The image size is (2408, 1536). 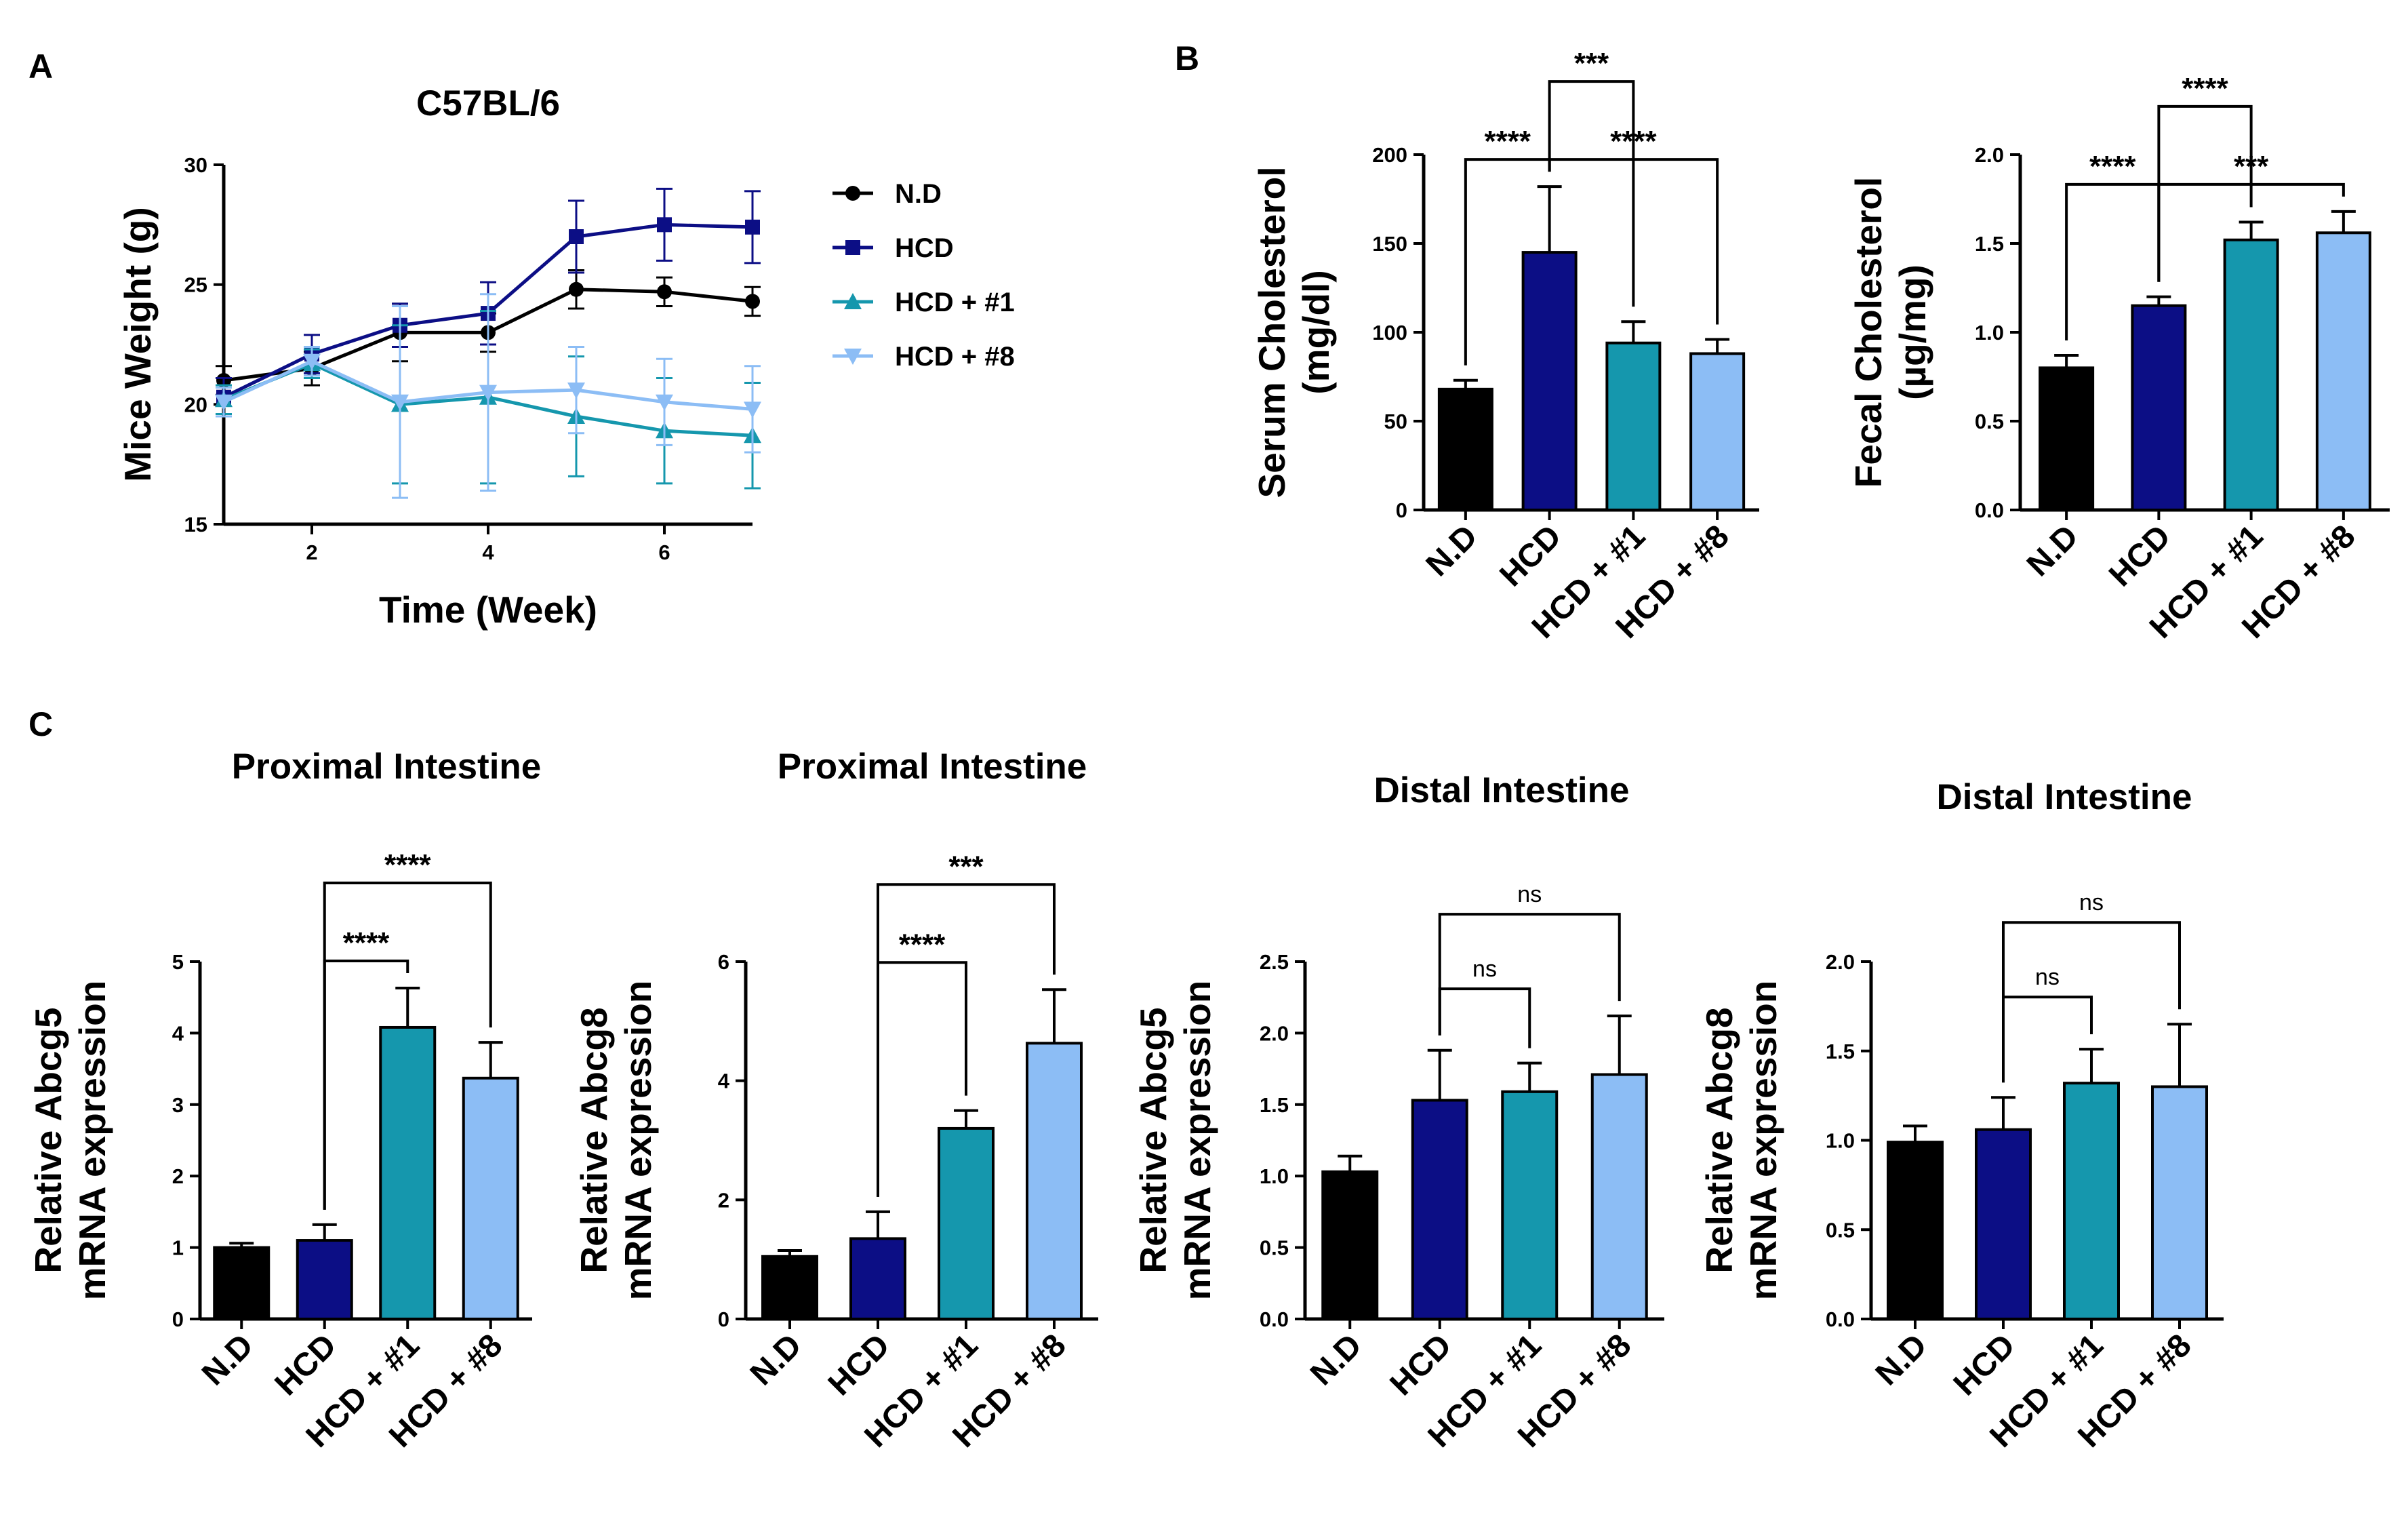 I want to click on chart-title: C57BL/6, so click(x=488, y=103).